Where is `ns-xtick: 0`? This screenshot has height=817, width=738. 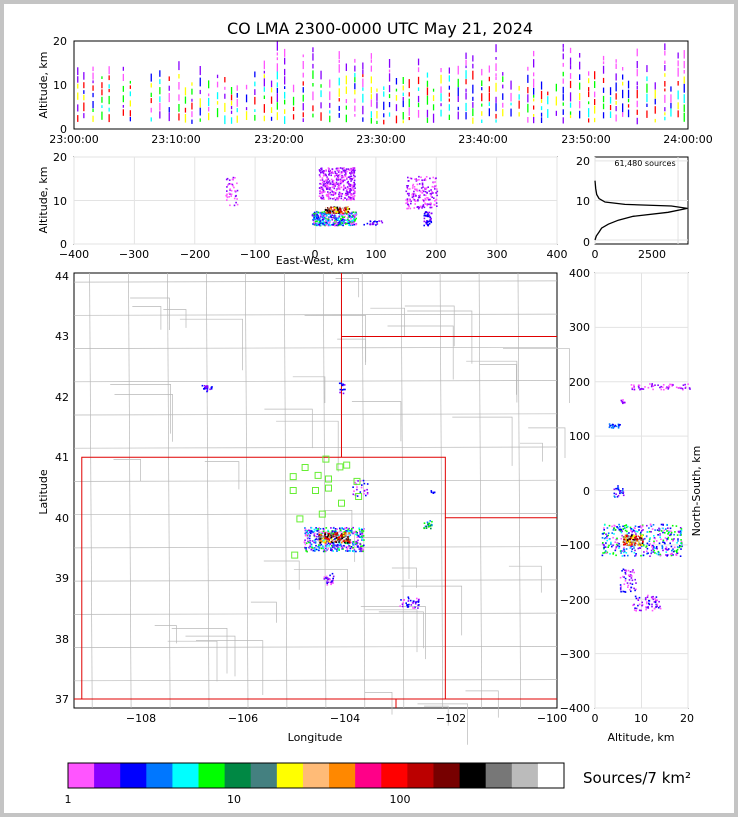
ns-xtick: 0 is located at coordinates (595, 718).